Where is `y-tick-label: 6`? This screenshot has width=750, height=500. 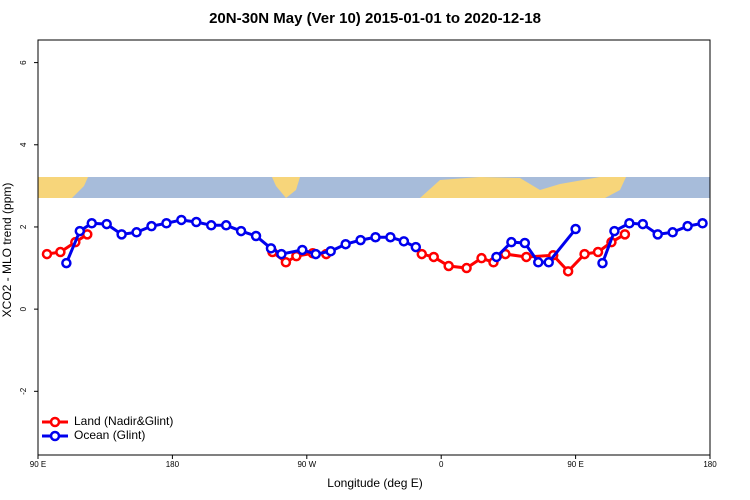
y-tick-label: 6 is located at coordinates (23, 62).